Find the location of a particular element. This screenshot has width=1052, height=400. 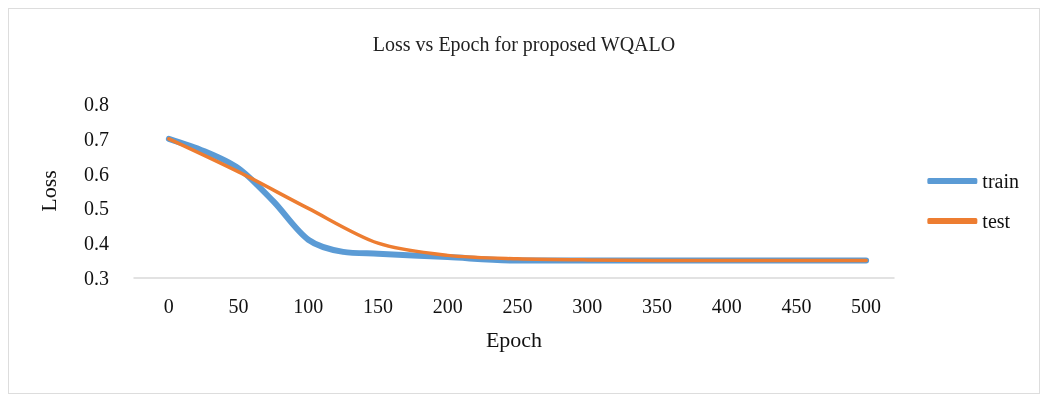

y-tick-label: 0.6 is located at coordinates (96, 173).